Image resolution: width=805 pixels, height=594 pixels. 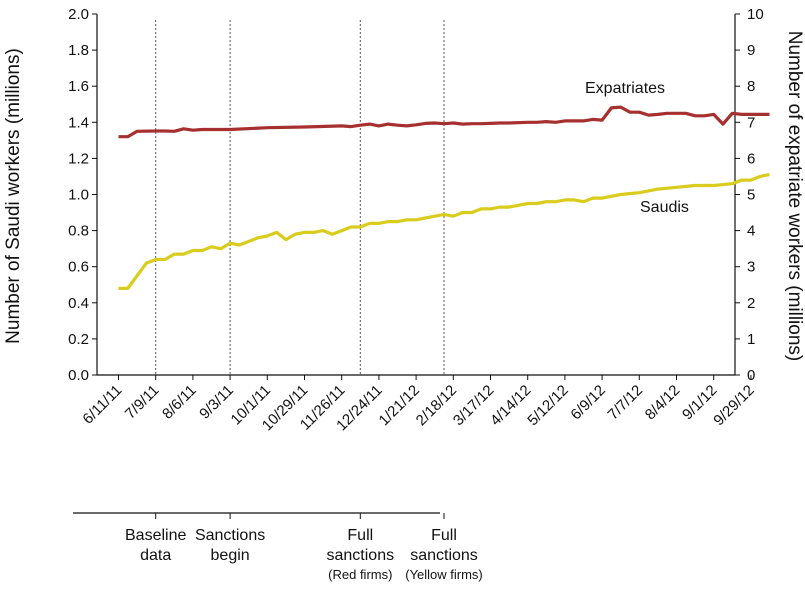 I want to click on x-tick-label: 7/7/12, so click(x=626, y=403).